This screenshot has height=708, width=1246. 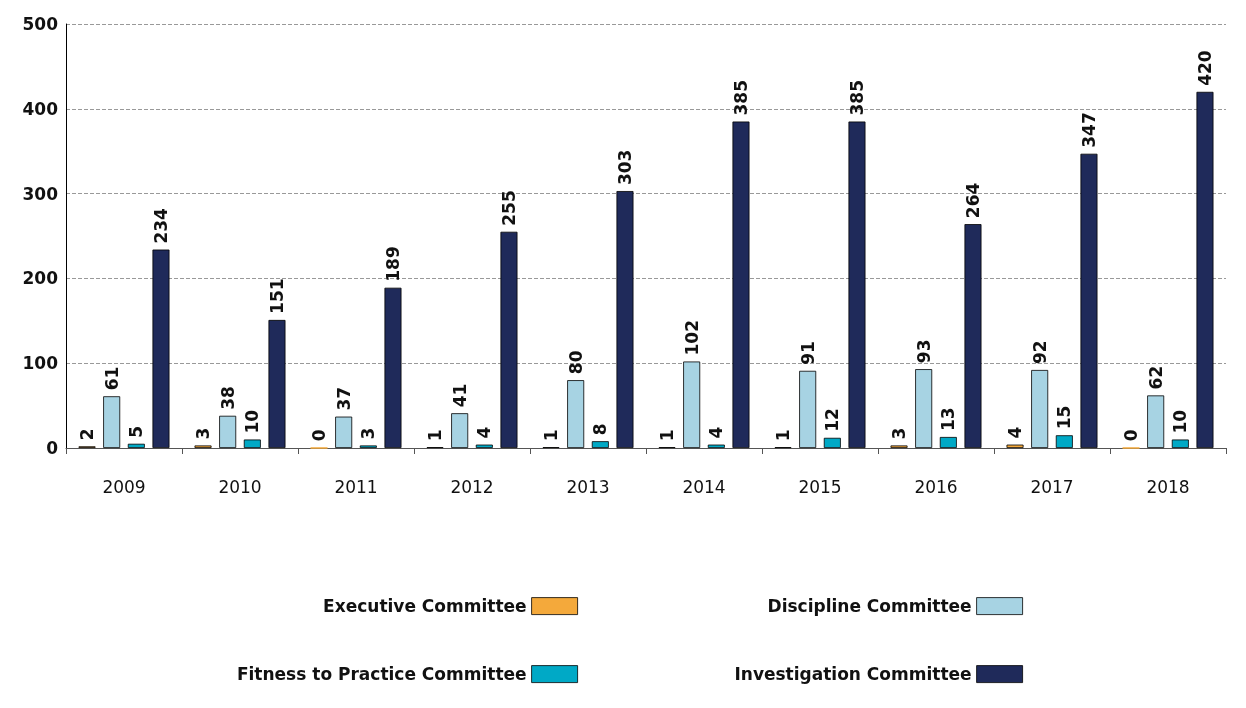 What do you see at coordinates (704, 486) in the screenshot?
I see `x-tick-label: 2014` at bounding box center [704, 486].